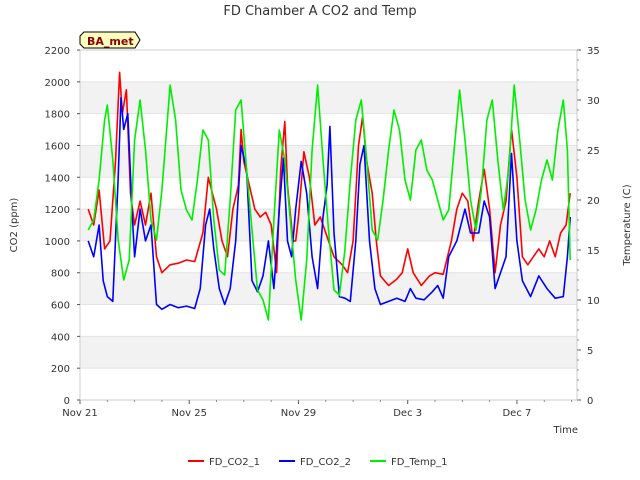 Image resolution: width=640 pixels, height=480 pixels. I want to click on y-left-tick-label: 2200, so click(57, 51).